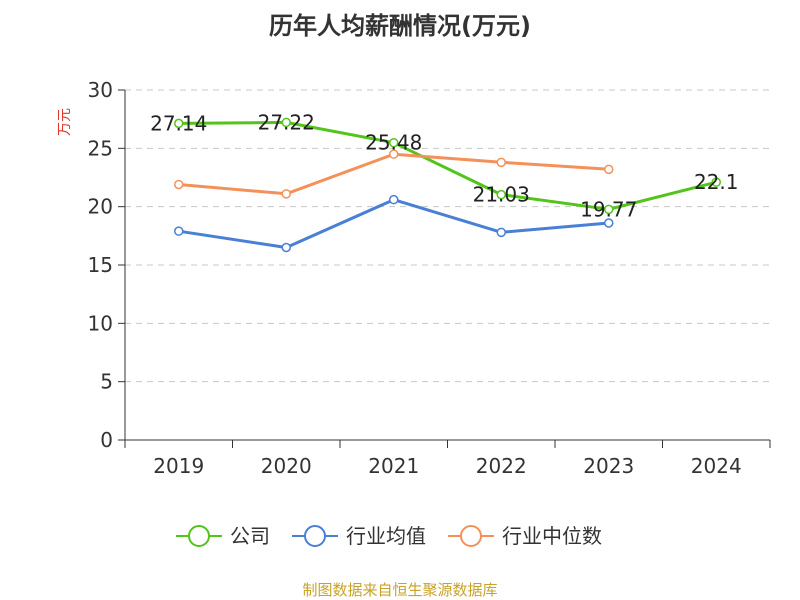  Describe the element at coordinates (65, 122) in the screenshot. I see `y-axis-label: 万元` at that location.